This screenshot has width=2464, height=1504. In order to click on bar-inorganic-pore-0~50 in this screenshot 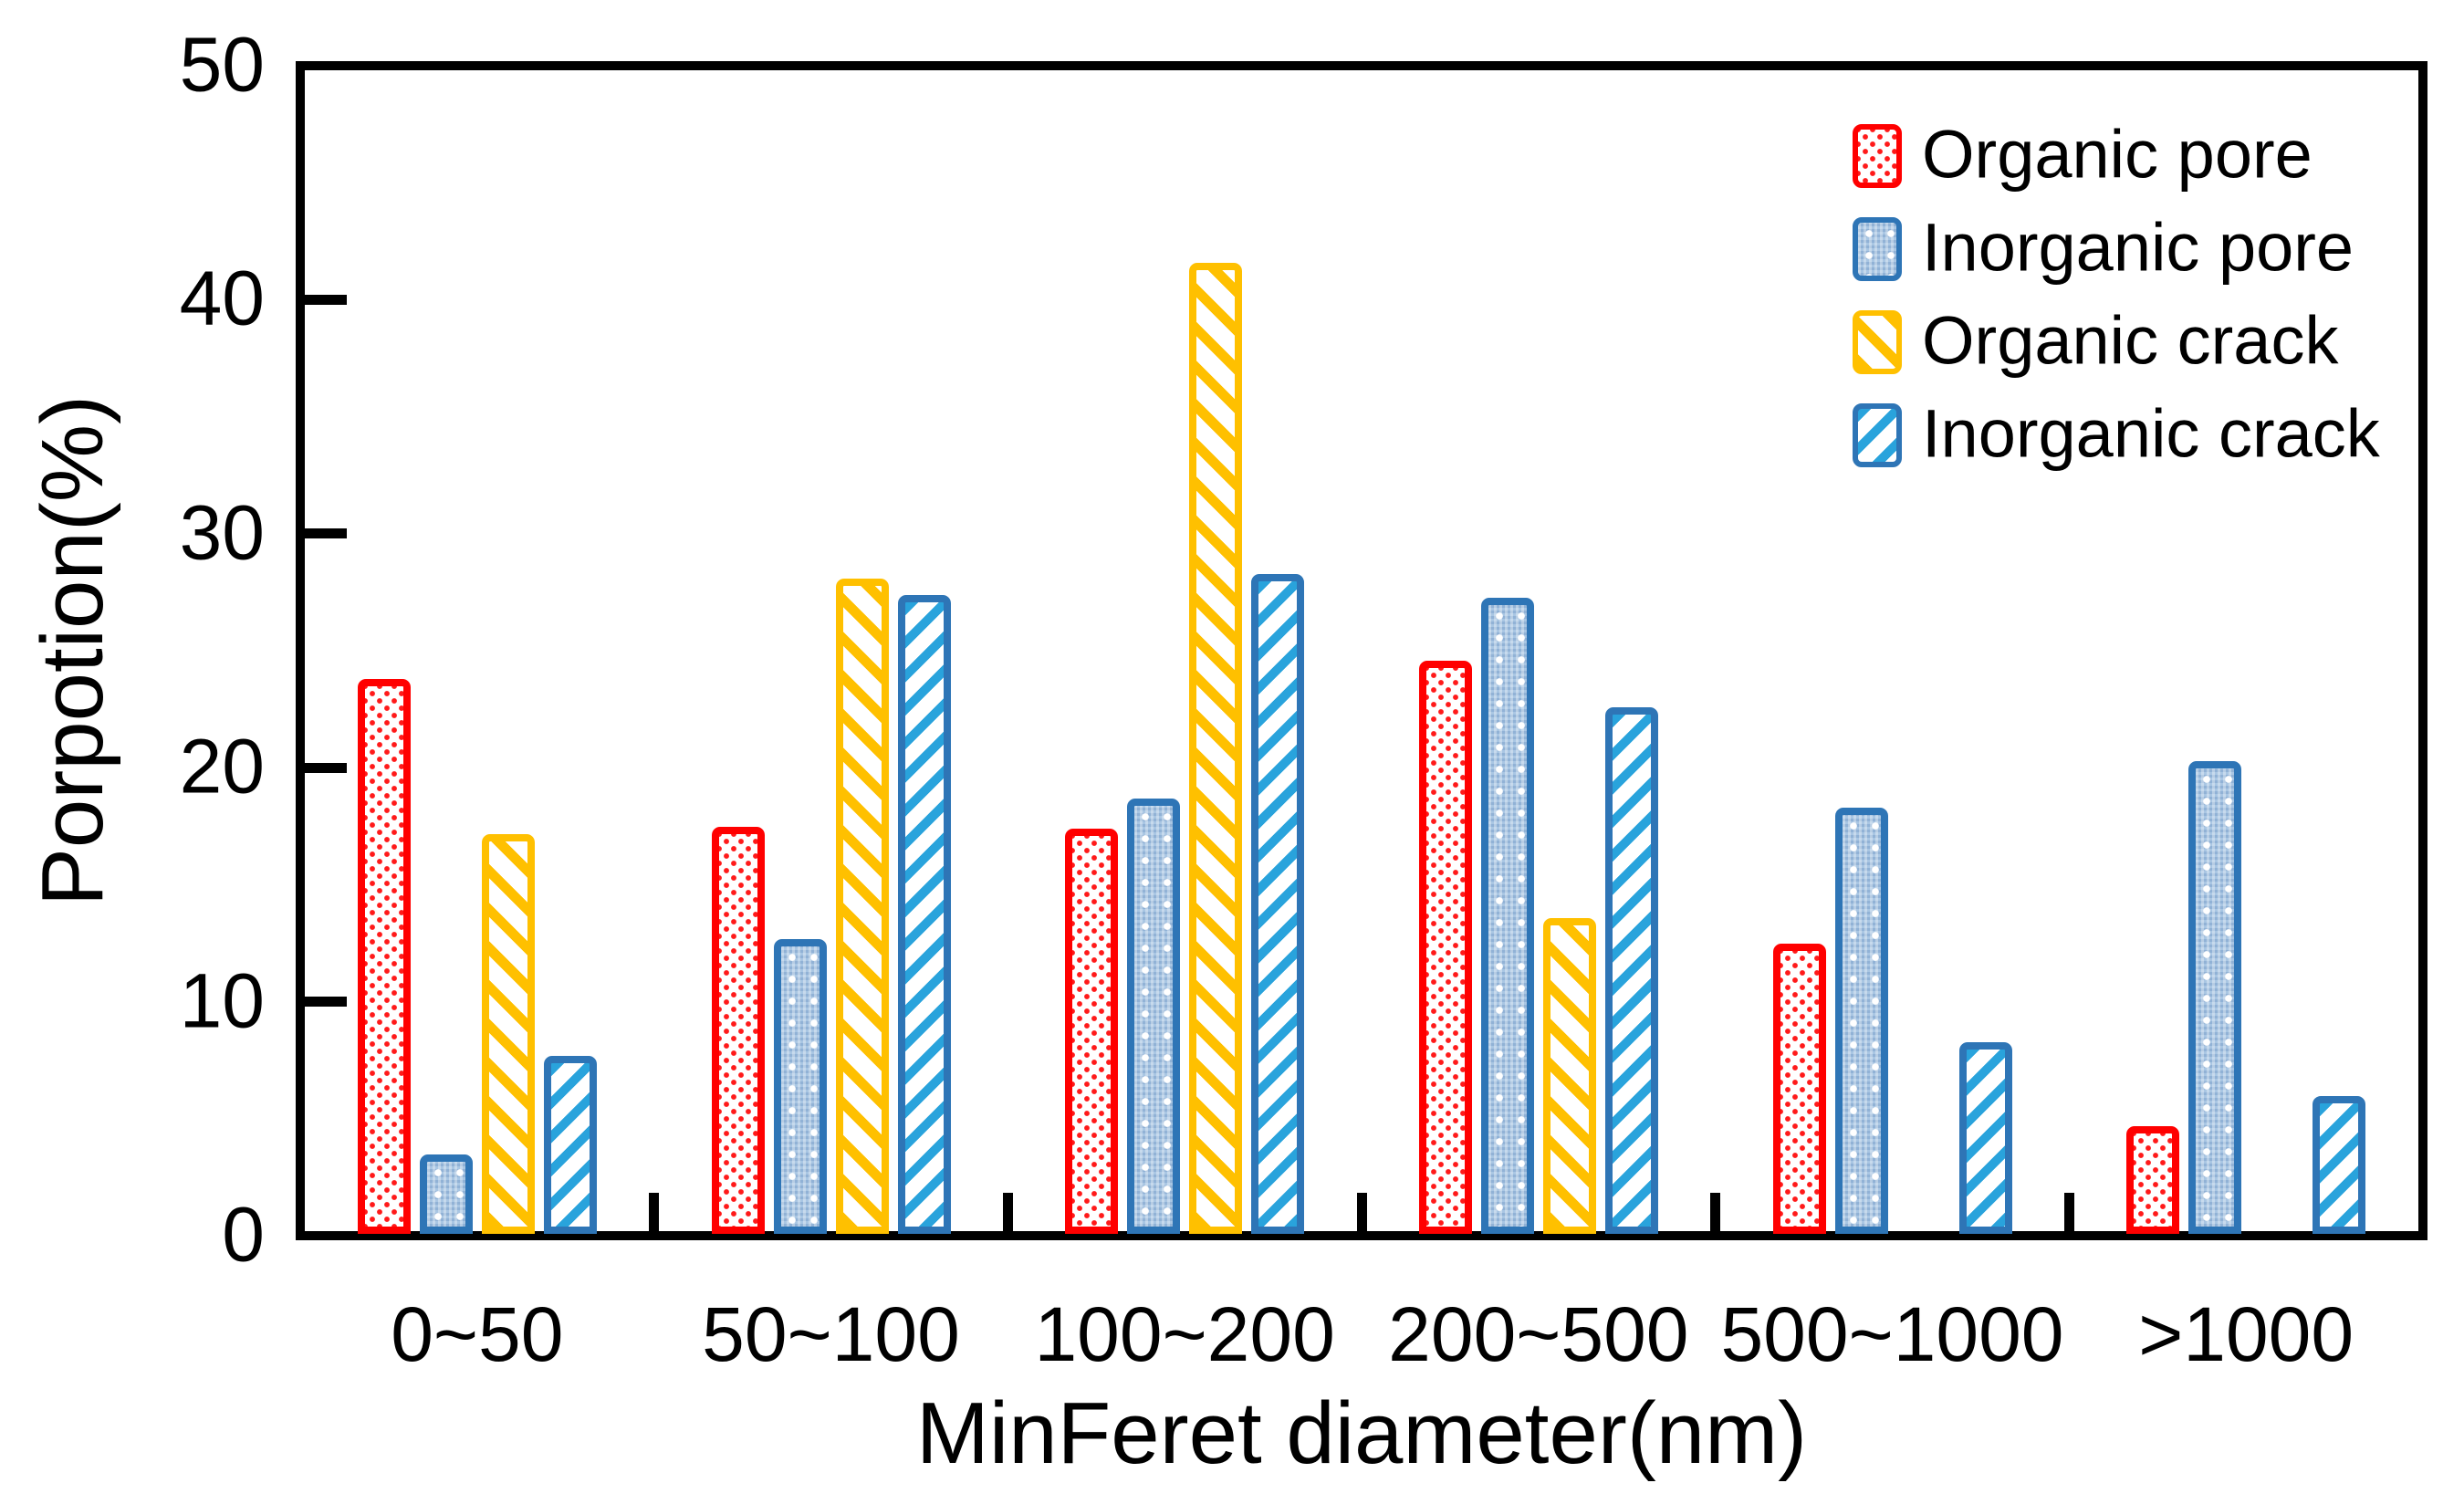, I will do `click(446, 1194)`.